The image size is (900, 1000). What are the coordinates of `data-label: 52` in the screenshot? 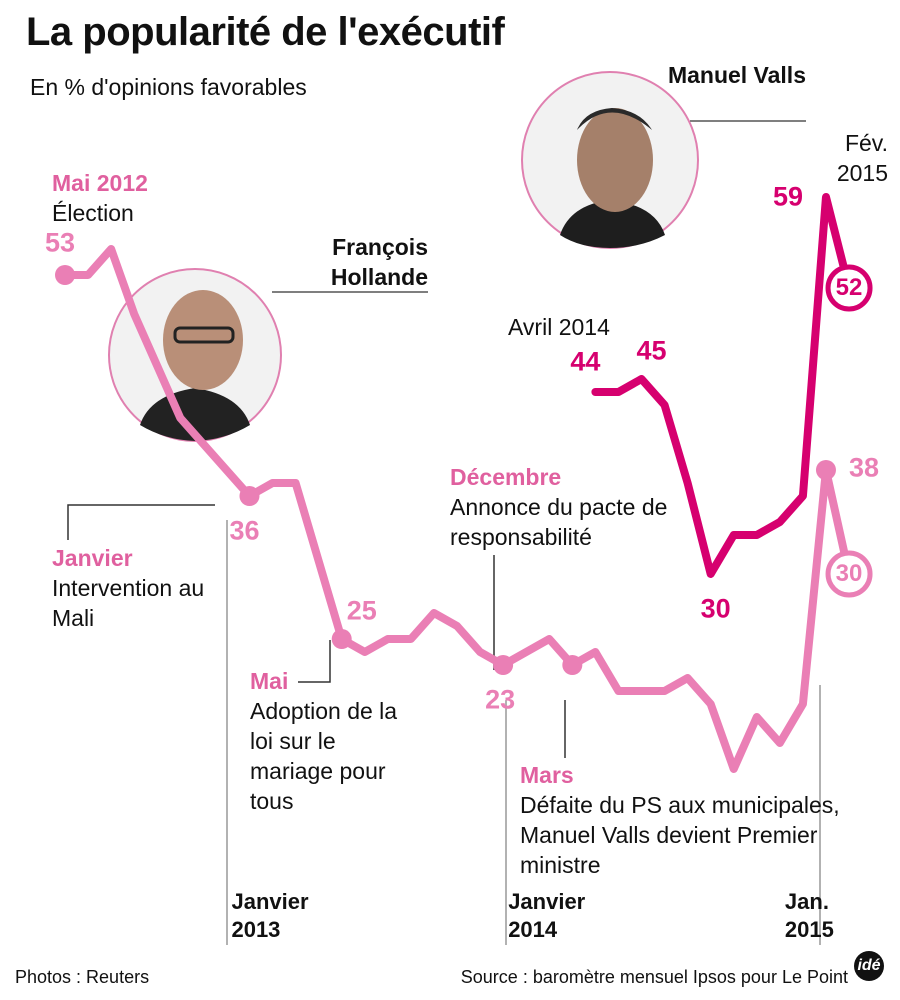 It's located at (849, 287).